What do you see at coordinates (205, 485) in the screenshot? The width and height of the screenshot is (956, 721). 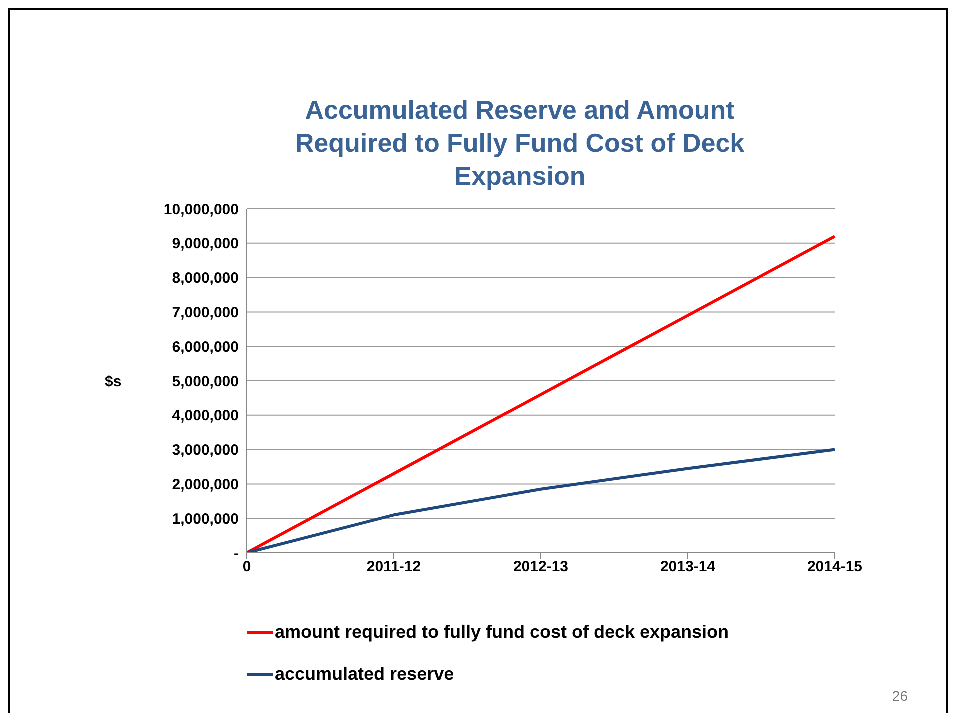 I see `y-tick-label: 2,000,000` at bounding box center [205, 485].